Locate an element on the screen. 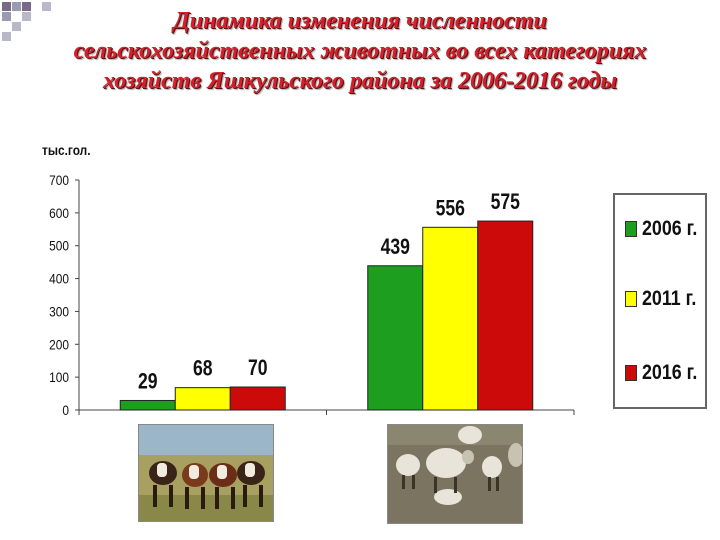  legend-swatch-2016 is located at coordinates (631, 373).